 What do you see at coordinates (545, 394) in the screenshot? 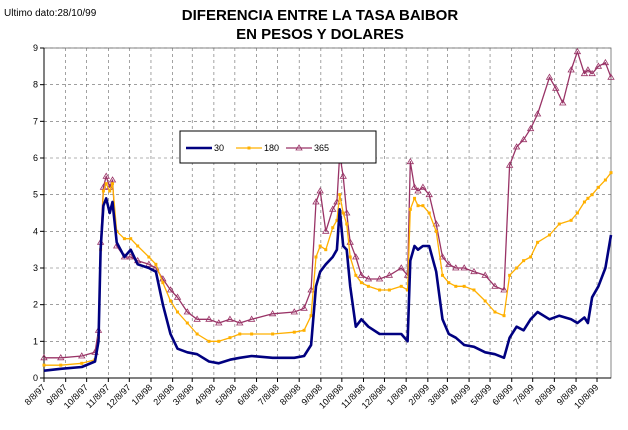
I see `x-tick-label: 8/8/99` at bounding box center [545, 394].